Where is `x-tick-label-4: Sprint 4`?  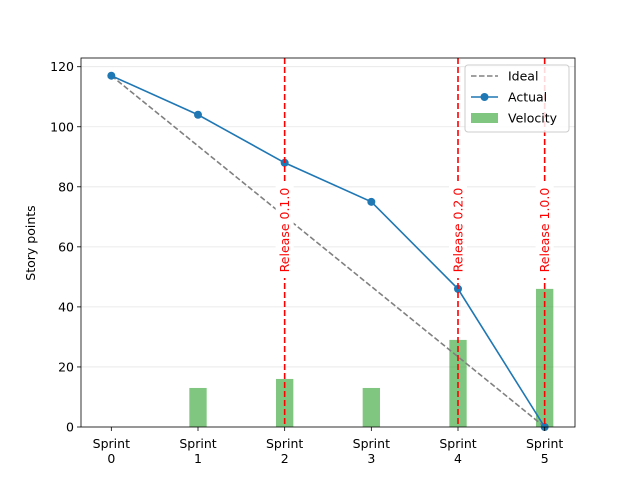
x-tick-label-4: Sprint 4 is located at coordinates (457, 451).